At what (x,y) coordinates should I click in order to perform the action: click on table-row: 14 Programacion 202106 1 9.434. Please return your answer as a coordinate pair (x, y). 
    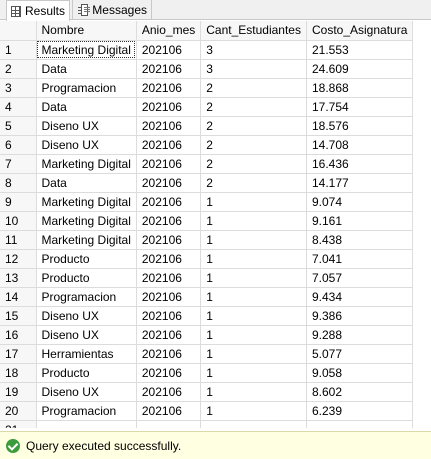
    Looking at the image, I should click on (207, 297).